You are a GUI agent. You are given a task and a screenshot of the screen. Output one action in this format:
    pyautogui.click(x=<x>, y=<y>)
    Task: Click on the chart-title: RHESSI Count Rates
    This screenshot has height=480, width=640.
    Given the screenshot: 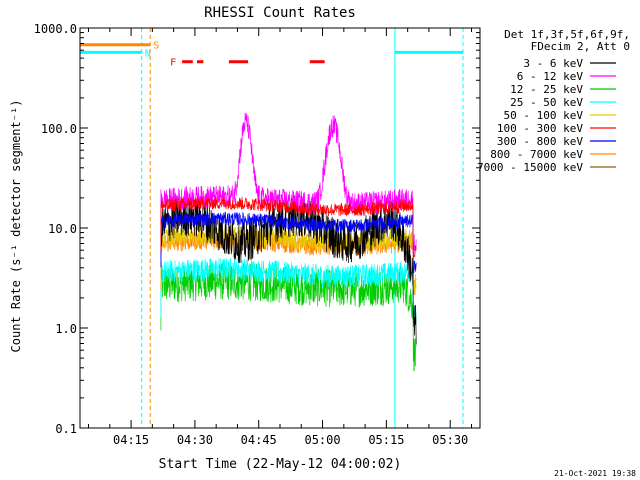 What is the action you would take?
    pyautogui.click(x=280, y=13)
    